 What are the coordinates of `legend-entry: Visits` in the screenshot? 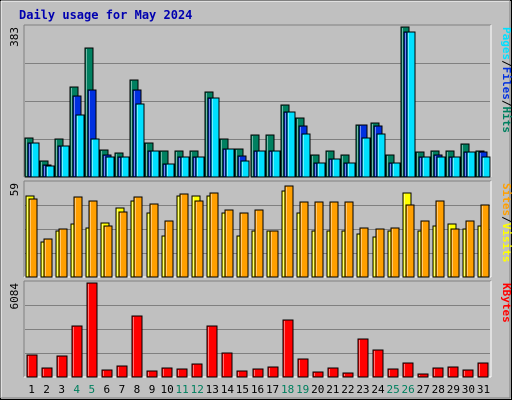 It's located at (506, 243).